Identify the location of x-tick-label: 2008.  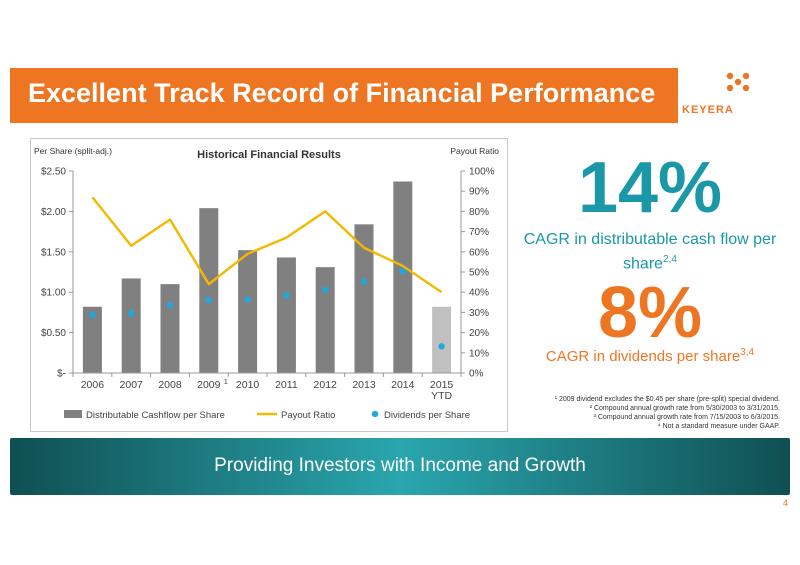
(170, 385).